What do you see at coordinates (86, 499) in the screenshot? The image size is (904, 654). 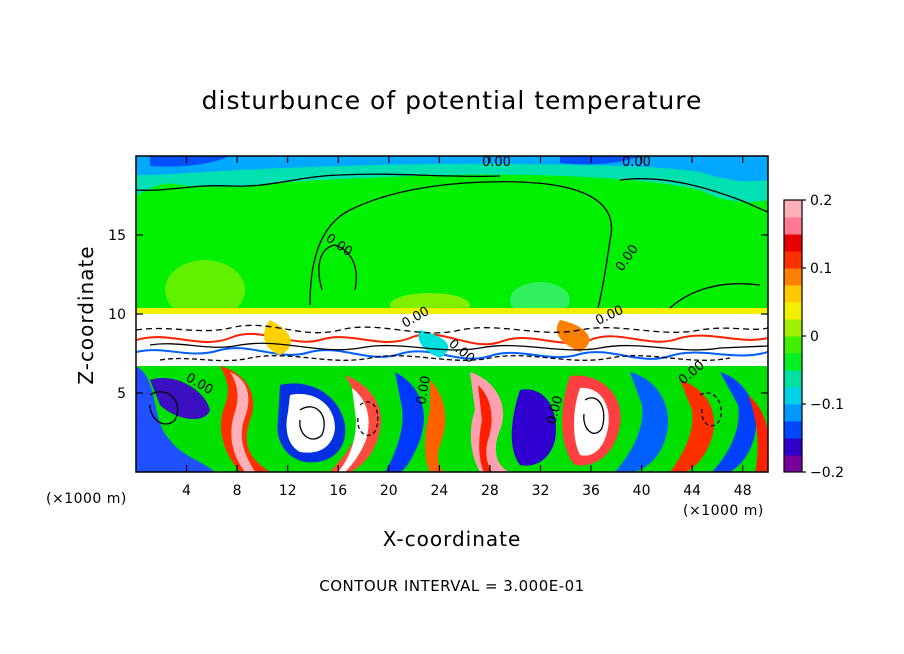 I see `x-unit-left: (×1000 m)` at bounding box center [86, 499].